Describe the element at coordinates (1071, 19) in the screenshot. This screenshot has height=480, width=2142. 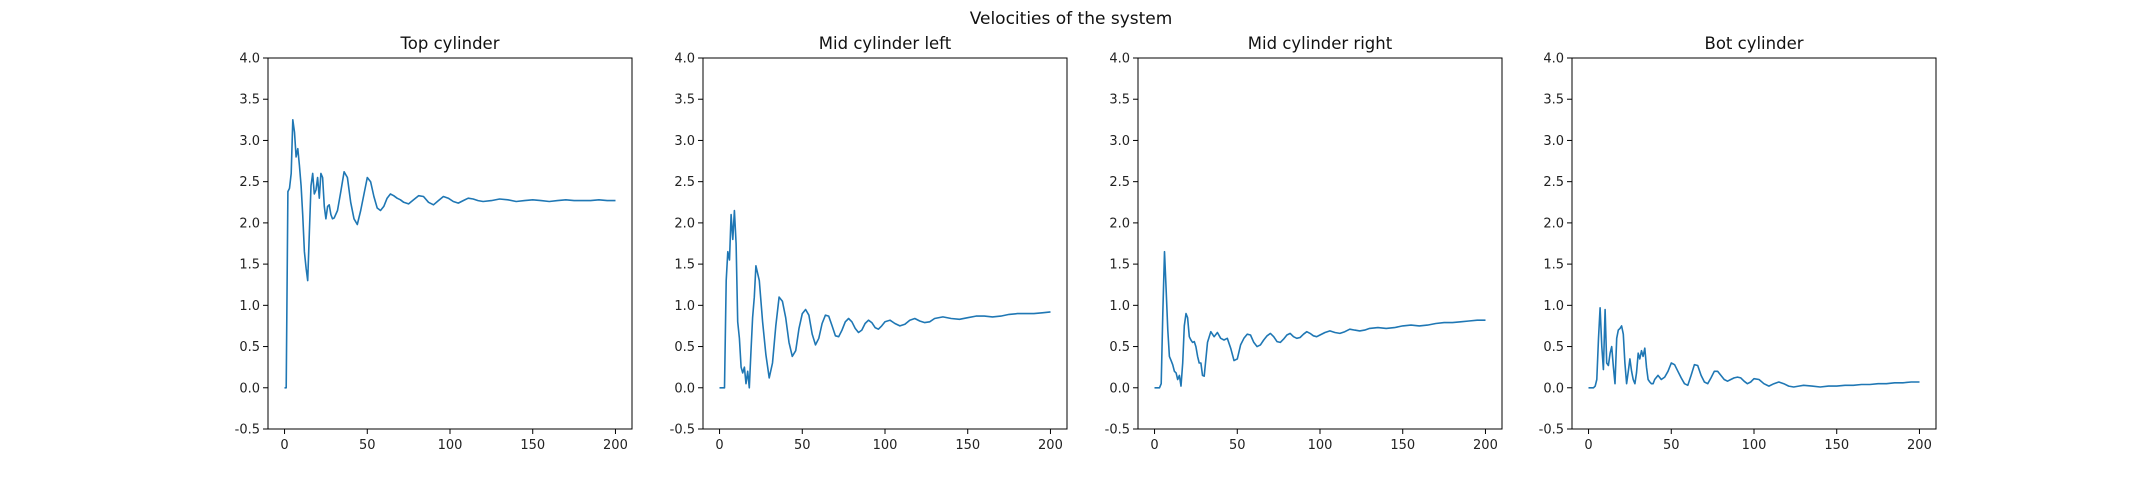
I see `figure-suptitle: Velocities of the system` at that location.